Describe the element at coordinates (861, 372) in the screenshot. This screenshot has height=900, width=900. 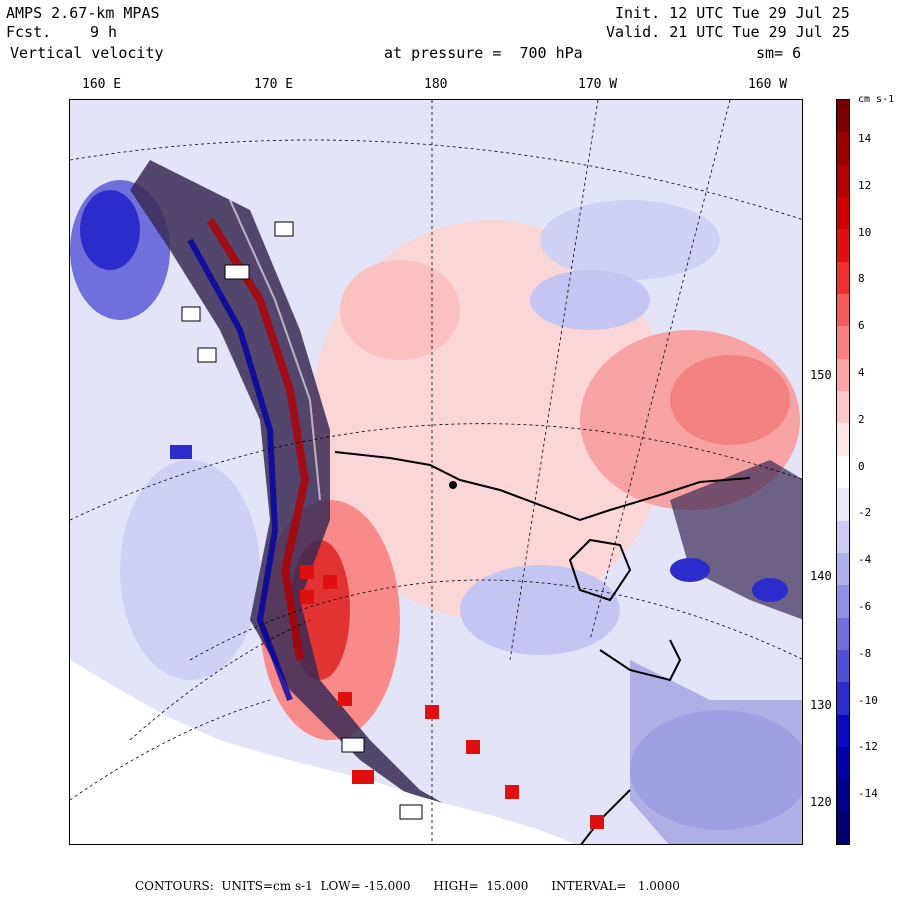
I see `colorbar-tick-label: 4` at that location.